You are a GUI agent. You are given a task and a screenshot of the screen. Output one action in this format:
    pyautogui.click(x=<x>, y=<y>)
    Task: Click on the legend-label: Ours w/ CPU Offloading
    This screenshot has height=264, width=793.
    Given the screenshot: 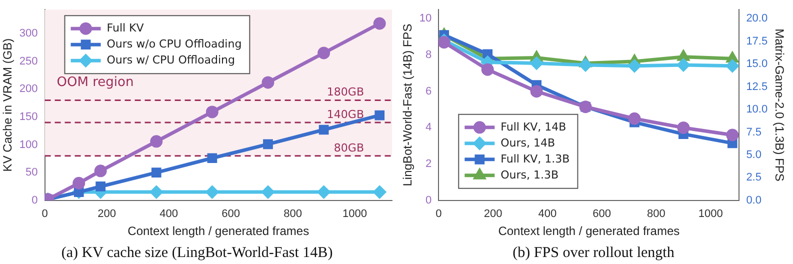 What is the action you would take?
    pyautogui.click(x=170, y=59)
    